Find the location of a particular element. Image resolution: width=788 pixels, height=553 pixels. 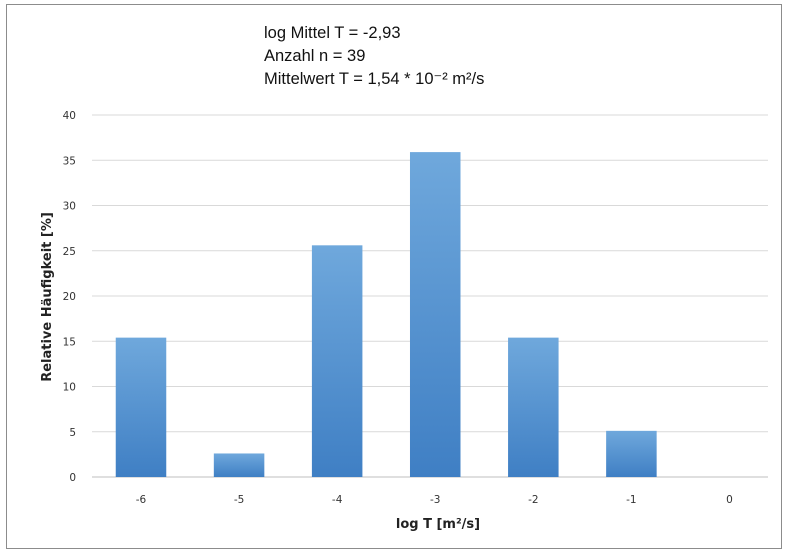

y-tick-label: 15 is located at coordinates (69, 342).